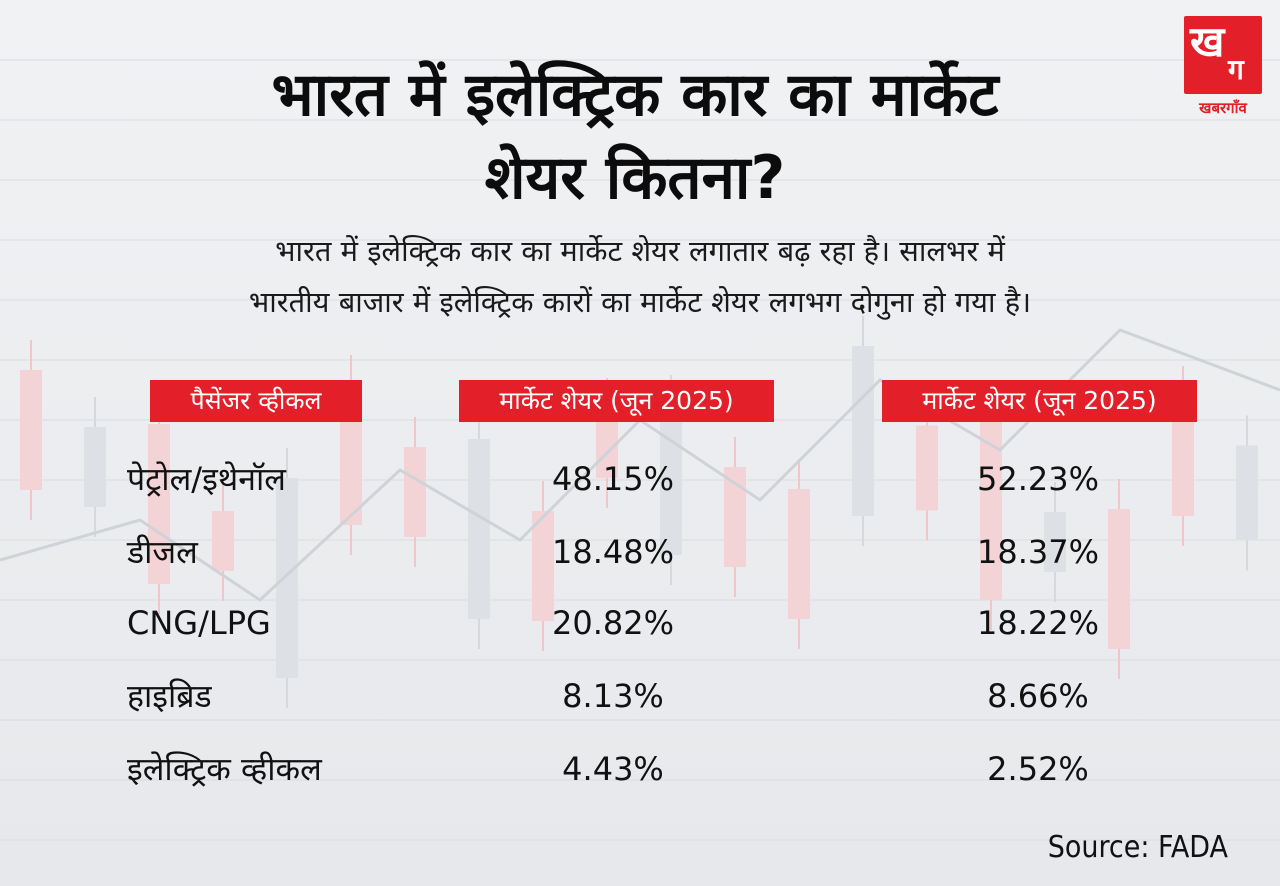  I want to click on row-value-col-1: 48.15%, so click(612, 479).